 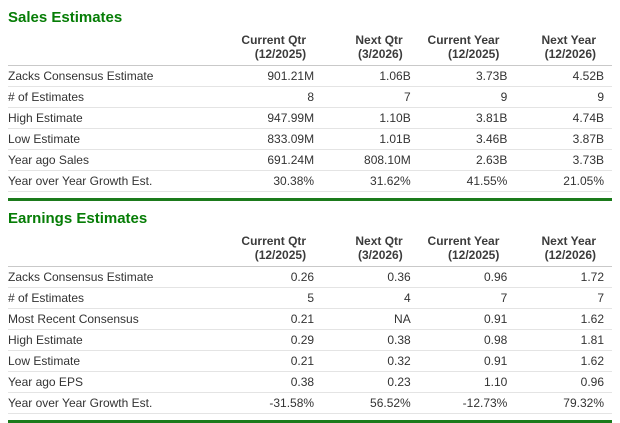 What do you see at coordinates (563, 139) in the screenshot?
I see `cell-value: 3.87B` at bounding box center [563, 139].